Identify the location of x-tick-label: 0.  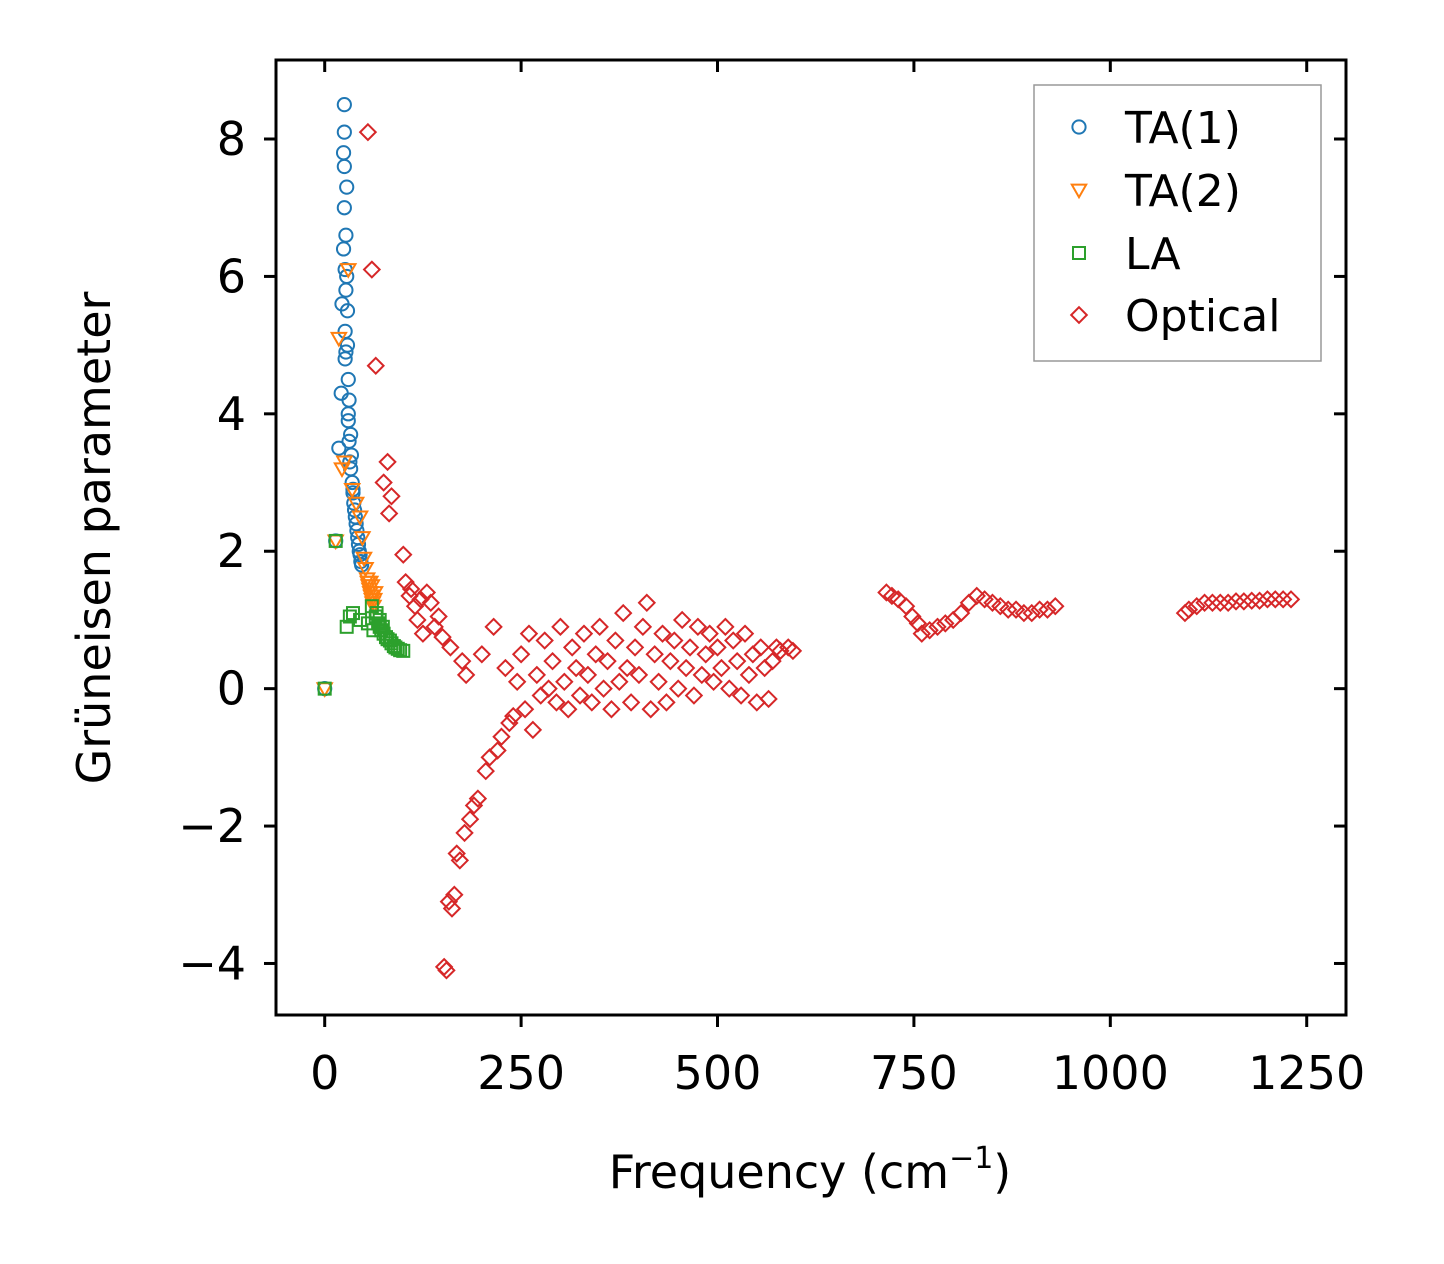
(324, 1073).